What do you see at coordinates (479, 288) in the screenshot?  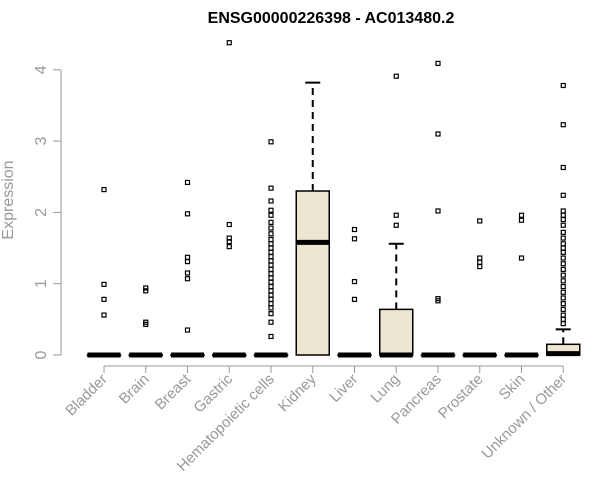 I see `box-prostate` at bounding box center [479, 288].